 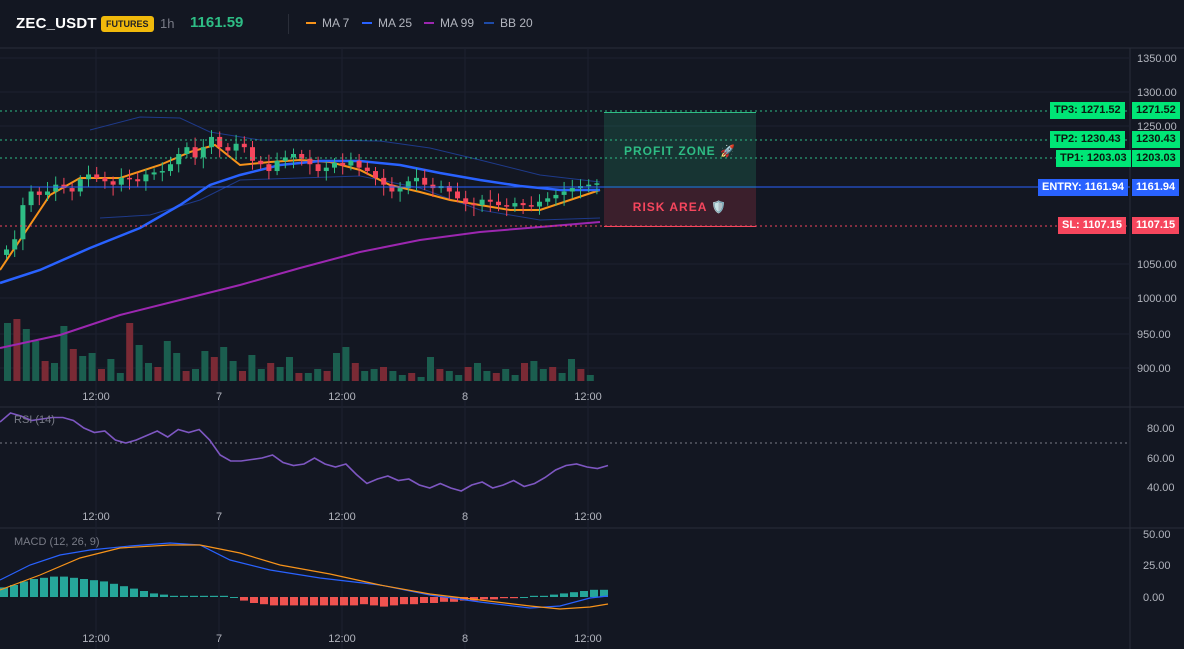 What do you see at coordinates (217, 22) in the screenshot?
I see `last-price: 1161.59` at bounding box center [217, 22].